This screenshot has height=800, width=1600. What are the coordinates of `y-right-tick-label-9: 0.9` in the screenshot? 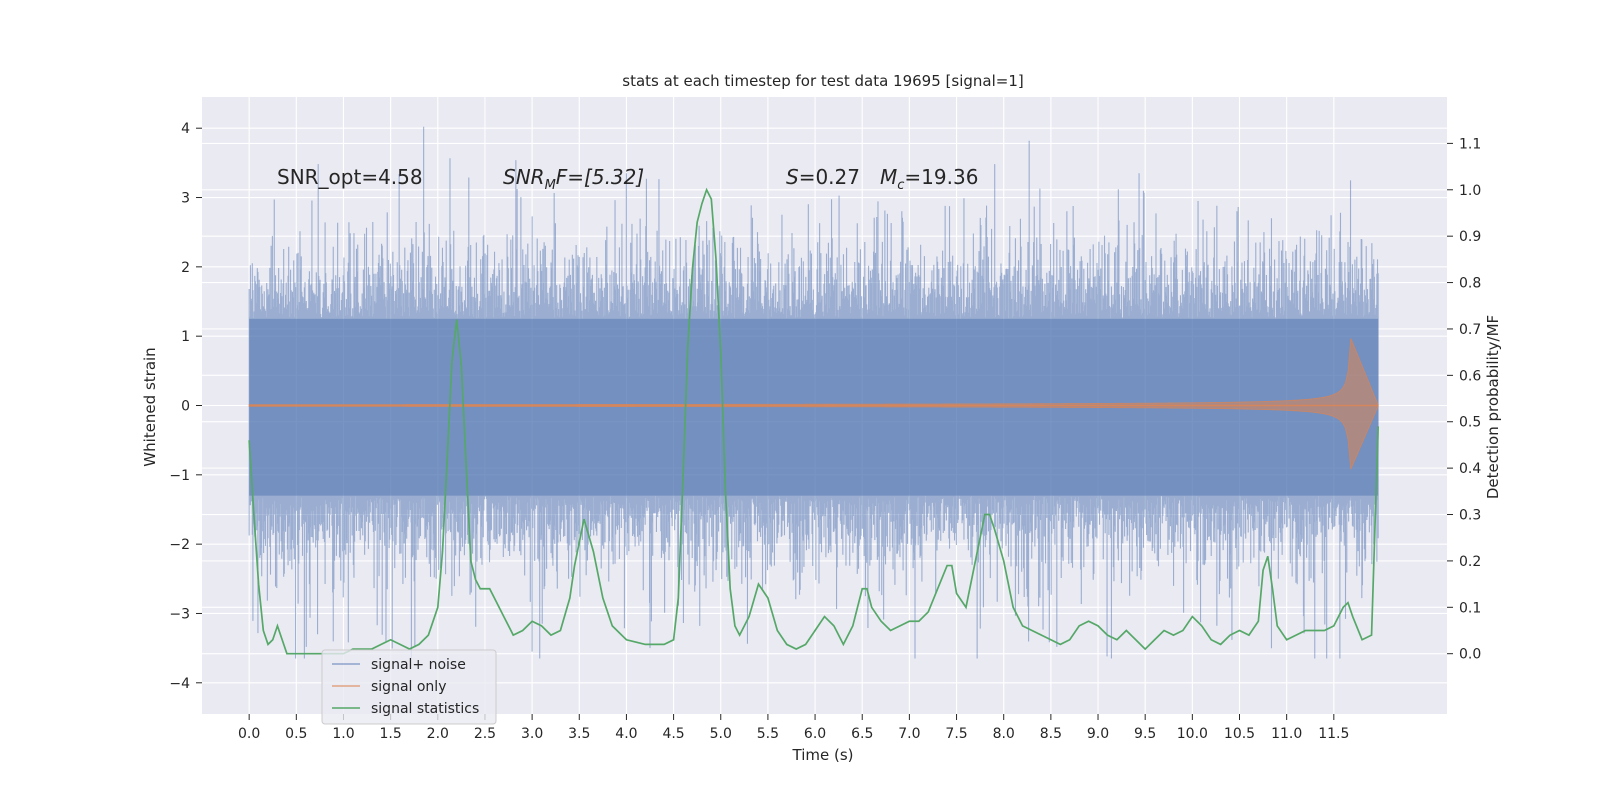 It's located at (1470, 237).